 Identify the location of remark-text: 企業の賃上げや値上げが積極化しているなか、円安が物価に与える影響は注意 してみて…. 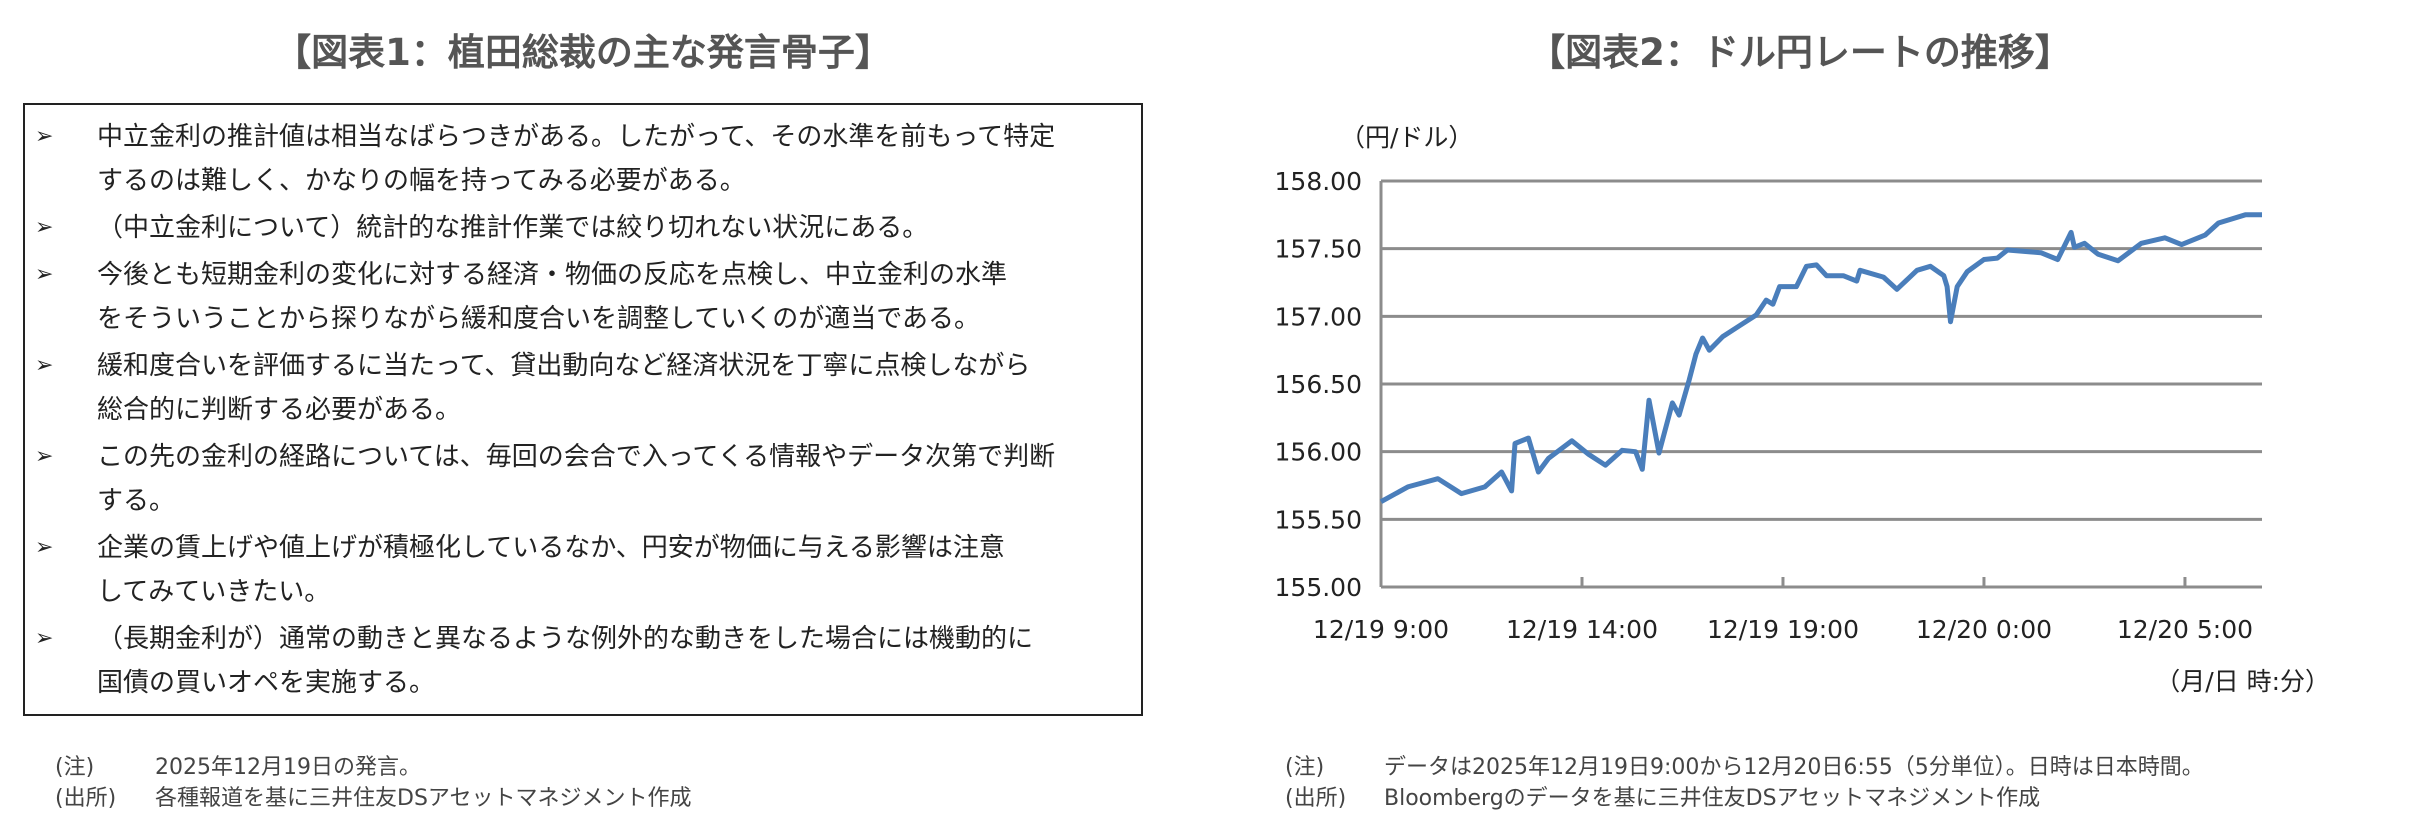
(551, 570).